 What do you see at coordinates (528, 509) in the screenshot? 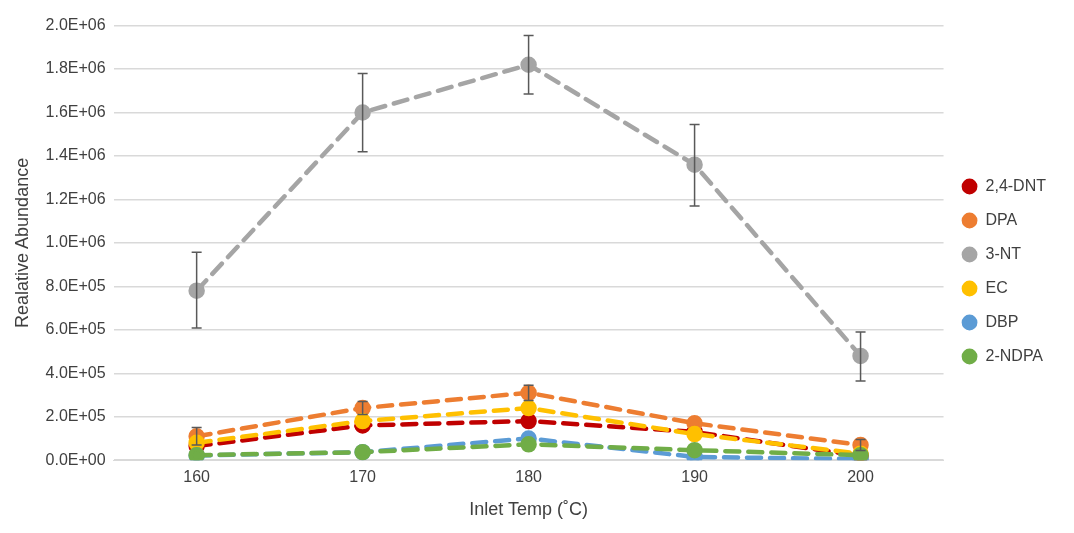
I see `x-axis-title: Inlet Temp (˚C)` at bounding box center [528, 509].